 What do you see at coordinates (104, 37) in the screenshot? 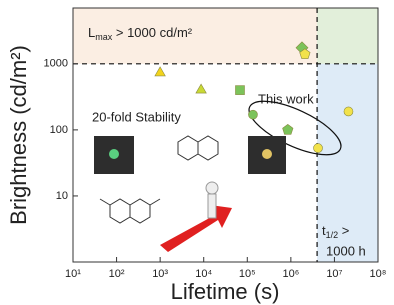
I see `lmax-sub: max` at bounding box center [104, 37].